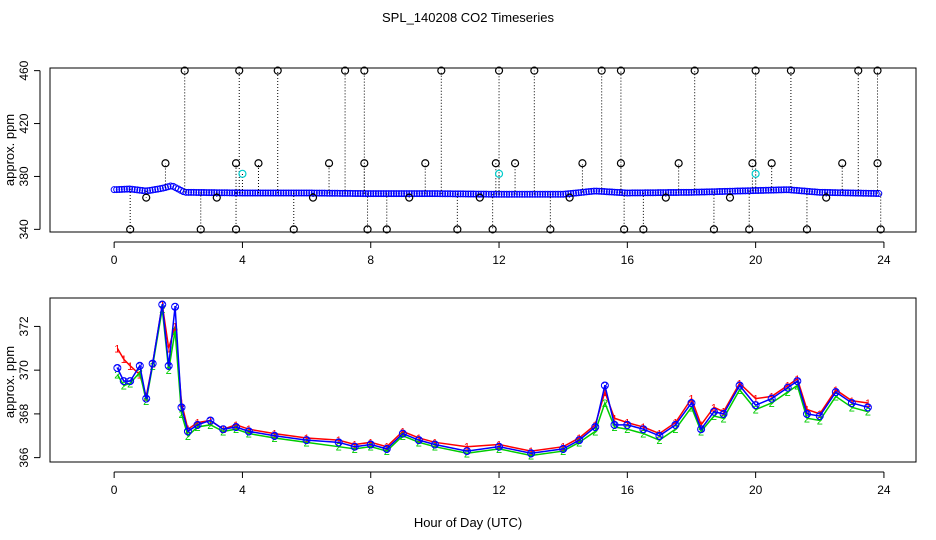 The image size is (936, 540). What do you see at coordinates (884, 490) in the screenshot?
I see `bottom-x-tick-label: 24` at bounding box center [884, 490].